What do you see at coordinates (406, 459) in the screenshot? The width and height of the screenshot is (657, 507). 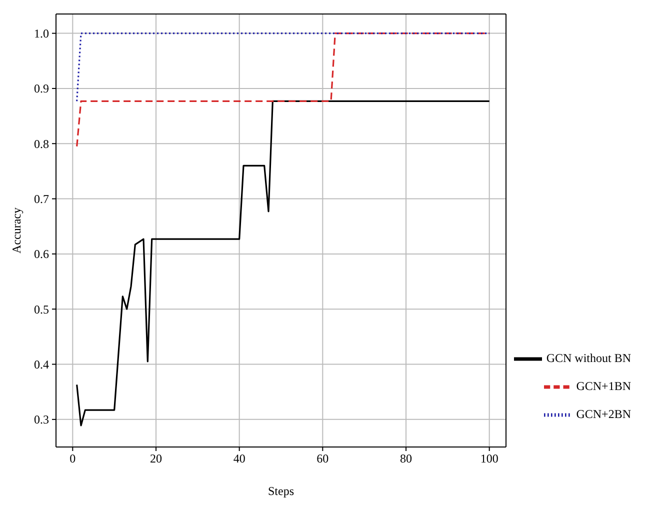 I see `x-tick-label: 80` at bounding box center [406, 459].